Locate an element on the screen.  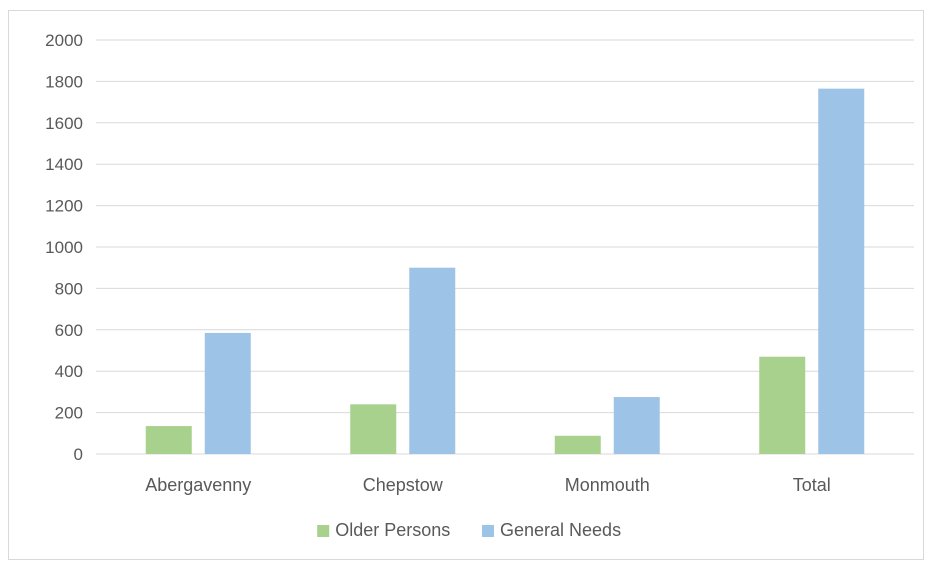
y-axis-tick-labels: 0 200 400 600 800 1000 1200 1400 1600 1800 2000 is located at coordinates (64, 247).